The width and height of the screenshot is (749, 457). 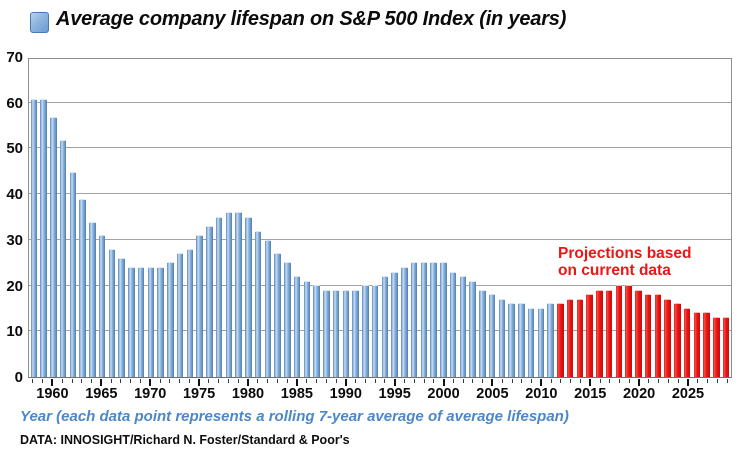 What do you see at coordinates (101, 394) in the screenshot?
I see `x-tick-label-1965: 1965` at bounding box center [101, 394].